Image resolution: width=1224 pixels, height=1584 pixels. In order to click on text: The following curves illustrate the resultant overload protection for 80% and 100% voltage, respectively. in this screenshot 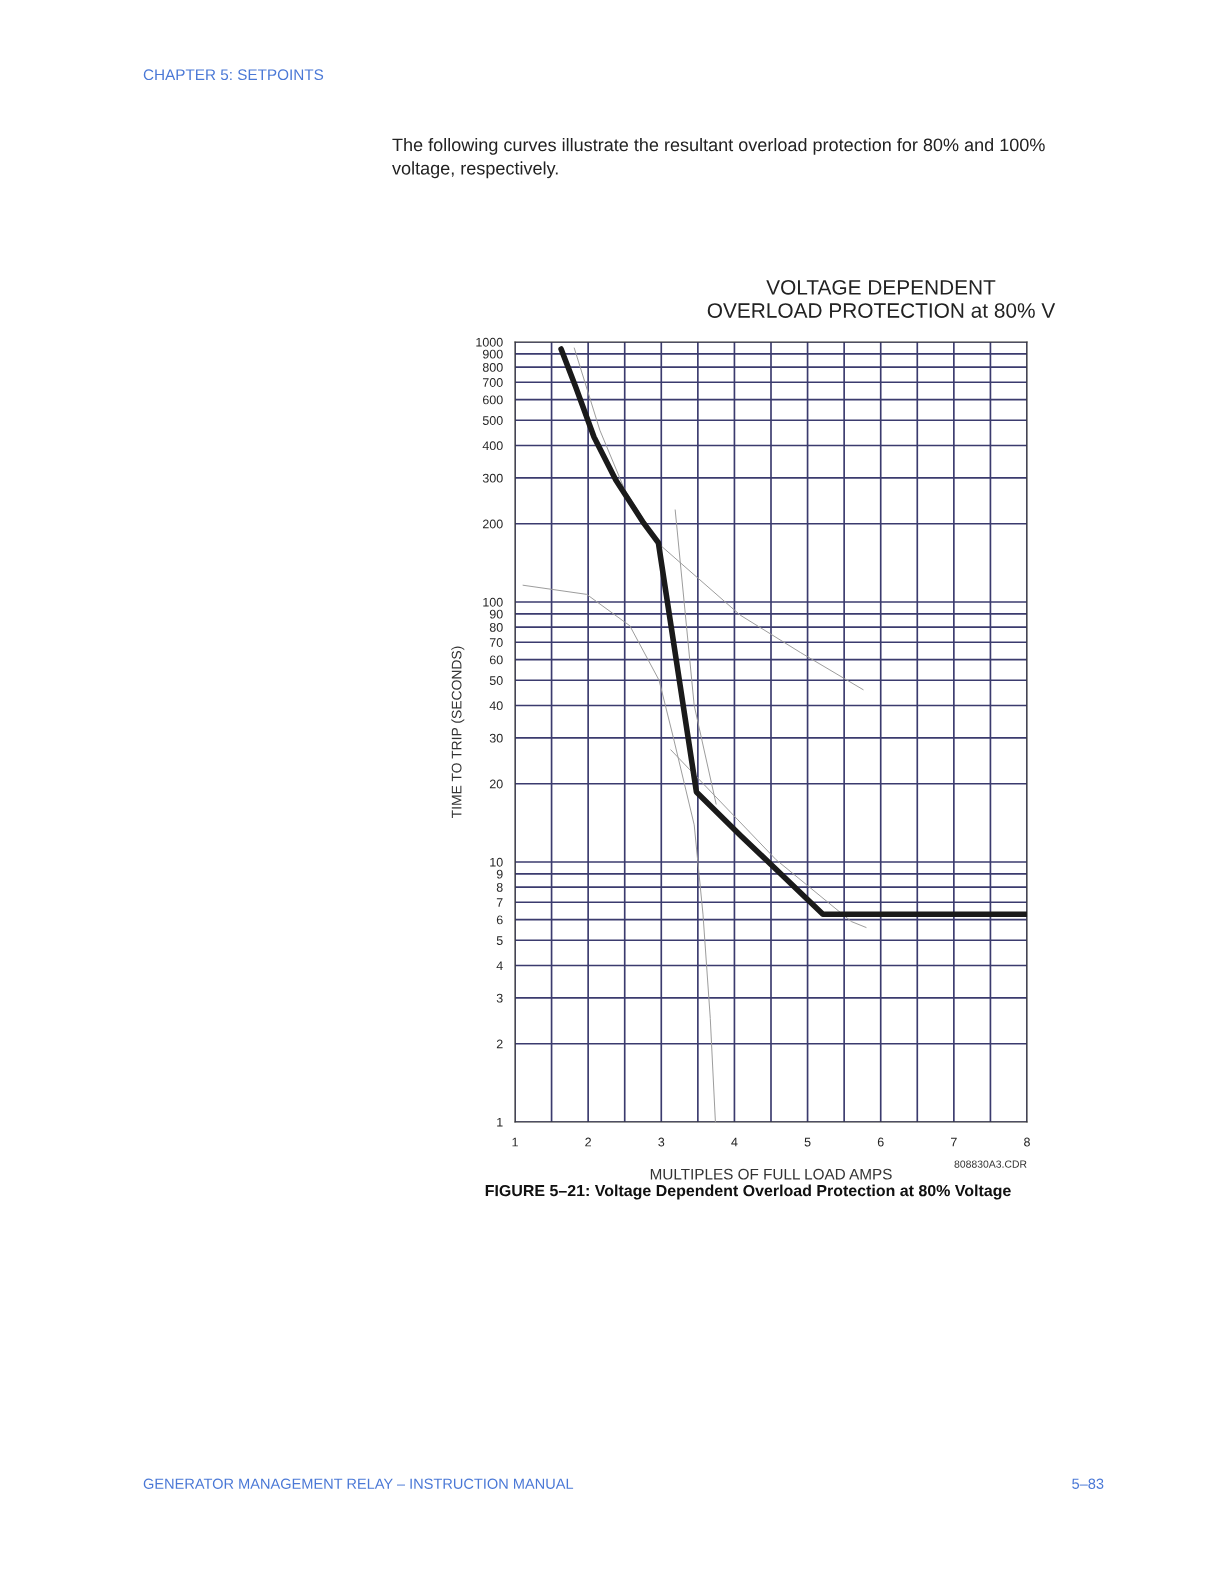, I will do `click(718, 158)`.